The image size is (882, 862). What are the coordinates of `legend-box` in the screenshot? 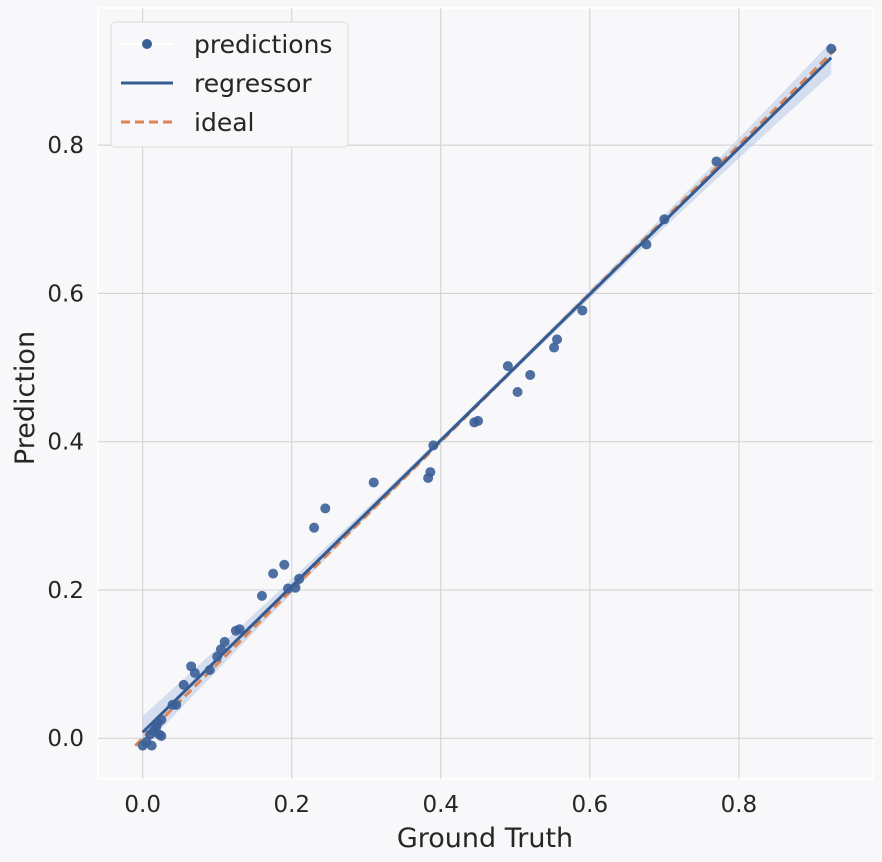 It's located at (229, 84).